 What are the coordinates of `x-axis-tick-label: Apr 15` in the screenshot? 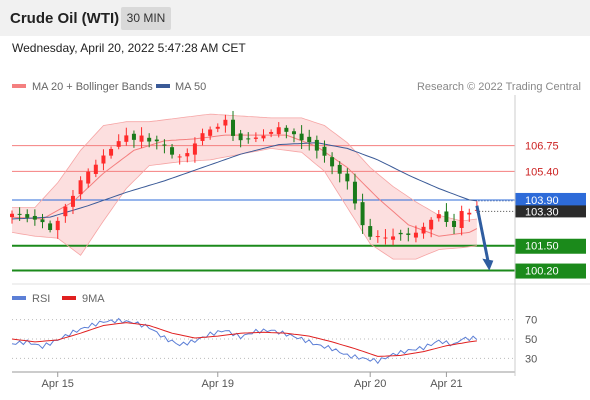 It's located at (58, 384).